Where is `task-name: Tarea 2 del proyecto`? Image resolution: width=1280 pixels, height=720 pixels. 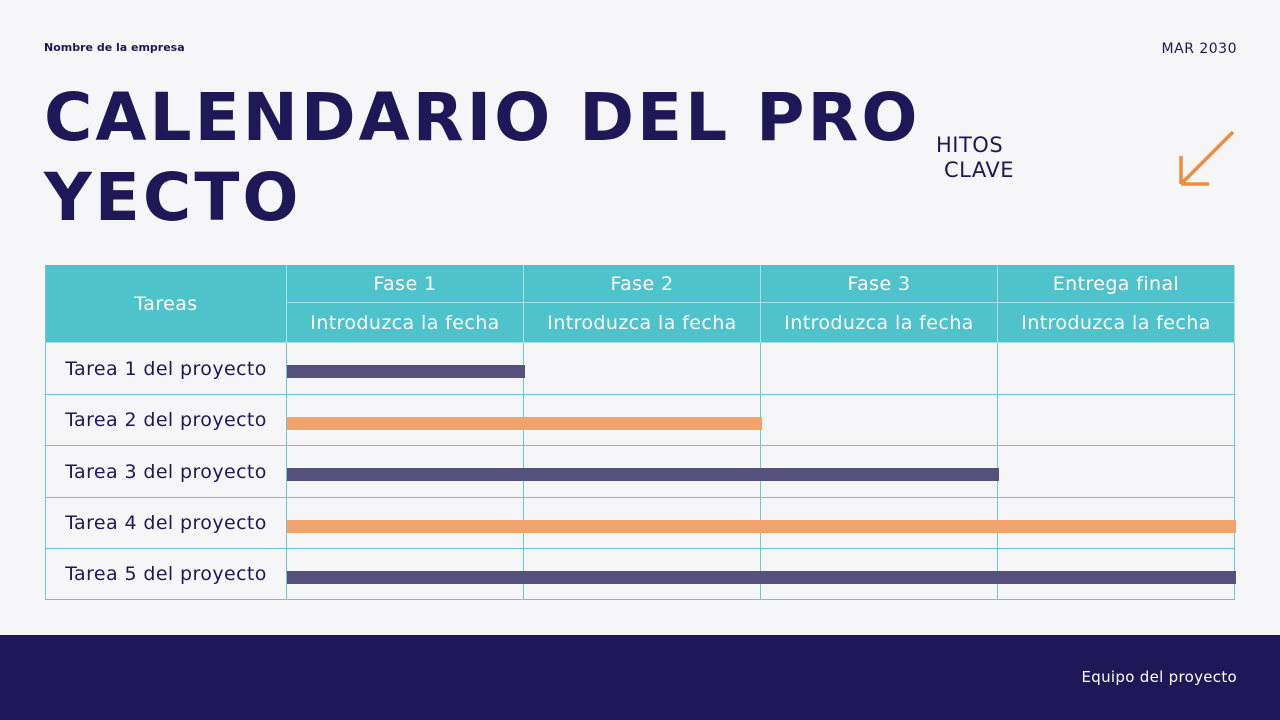
task-name: Tarea 2 del proyecto is located at coordinates (166, 420).